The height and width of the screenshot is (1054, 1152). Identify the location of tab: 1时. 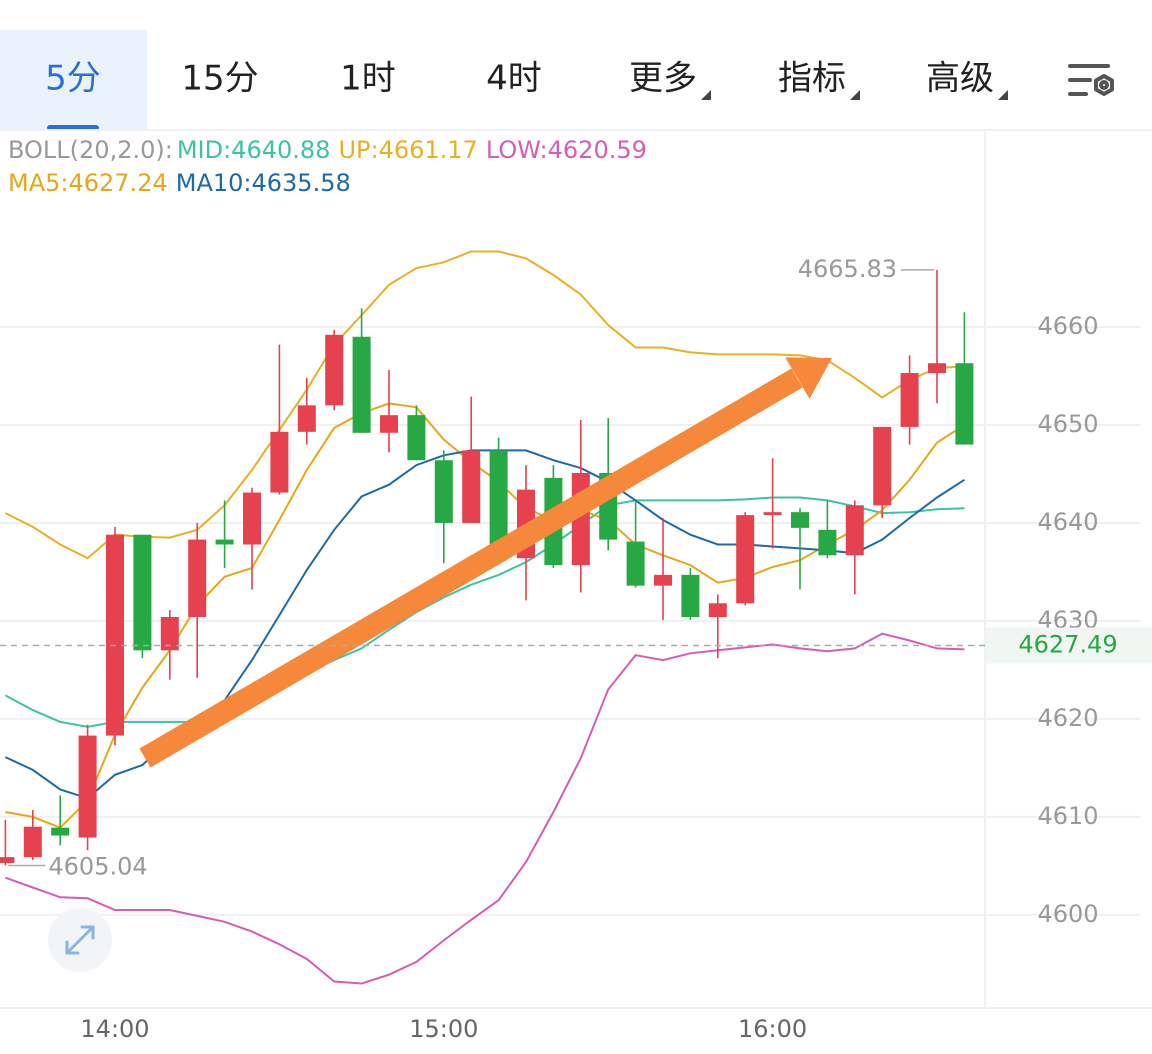
(368, 79).